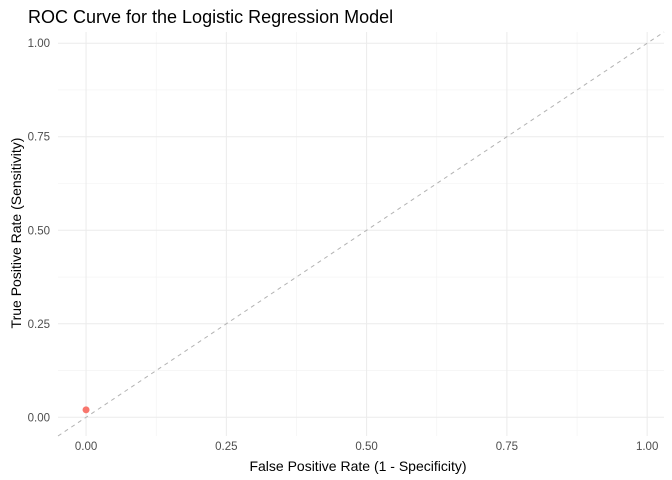 The height and width of the screenshot is (480, 672). Describe the element at coordinates (16, 233) in the screenshot. I see `y-axis-title: True Positive Rate (Sensitivity)` at that location.